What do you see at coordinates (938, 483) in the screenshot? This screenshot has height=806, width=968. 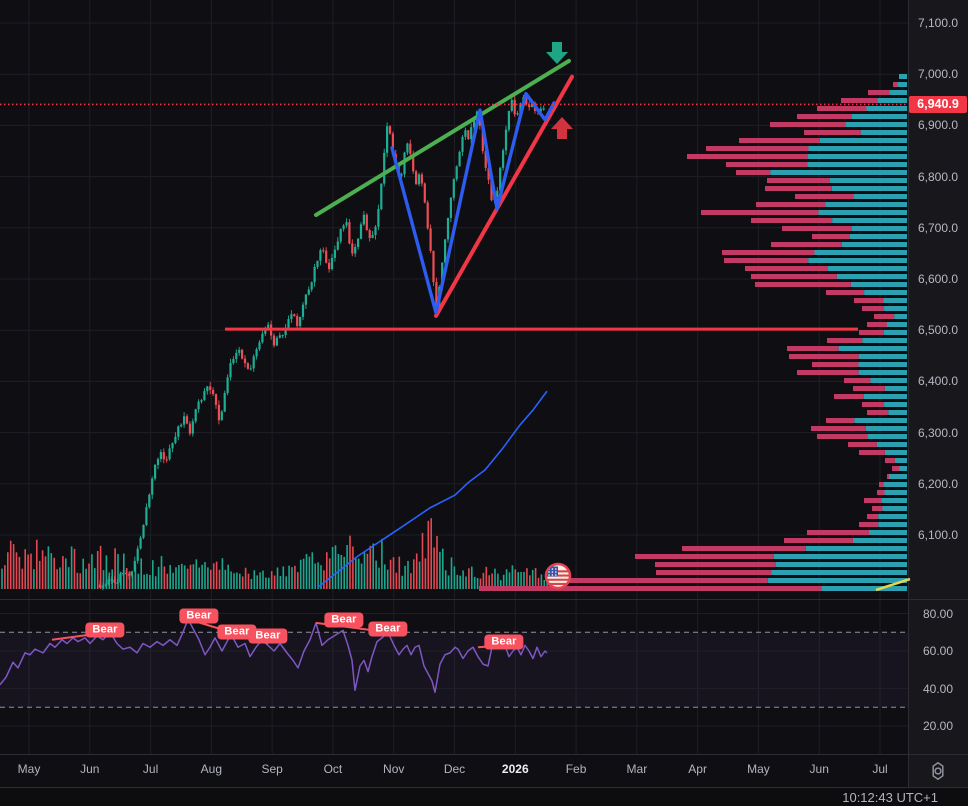 I see `price-tick-label: 6,200.0` at bounding box center [938, 483].